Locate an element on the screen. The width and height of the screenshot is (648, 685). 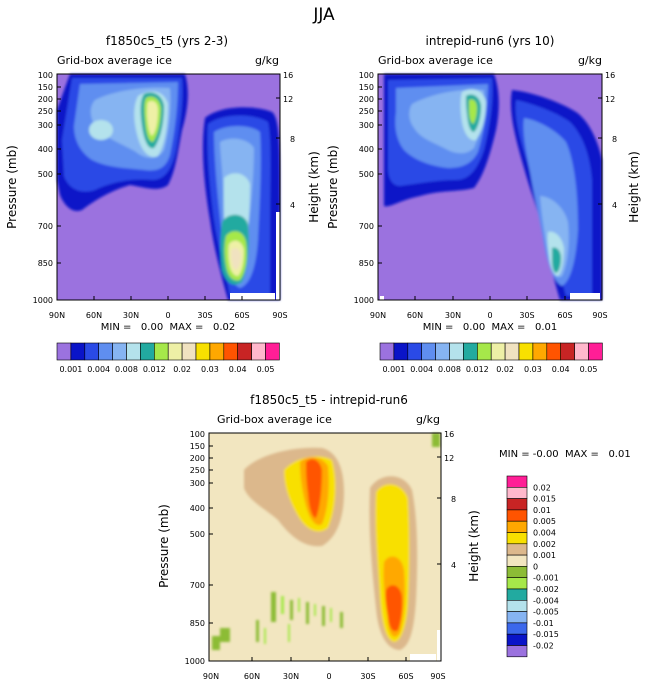
pressure-tick: 250 is located at coordinates (366, 111).